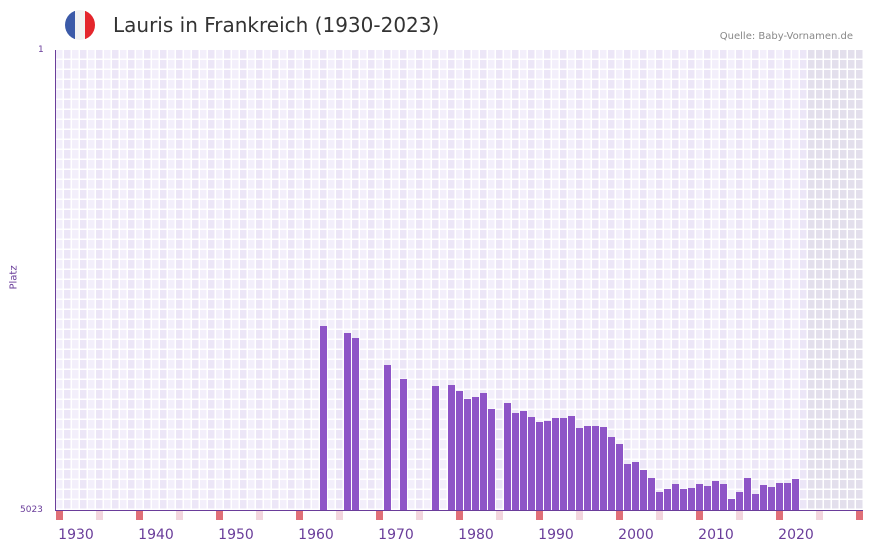  Describe the element at coordinates (70, 25) in the screenshot. I see `flag-blue` at that location.